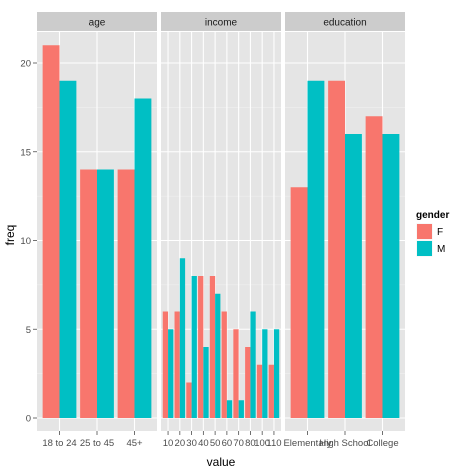 Image resolution: width=474 pixels, height=474 pixels. Describe the element at coordinates (28, 330) in the screenshot. I see `y-tick-label: 5` at that location.